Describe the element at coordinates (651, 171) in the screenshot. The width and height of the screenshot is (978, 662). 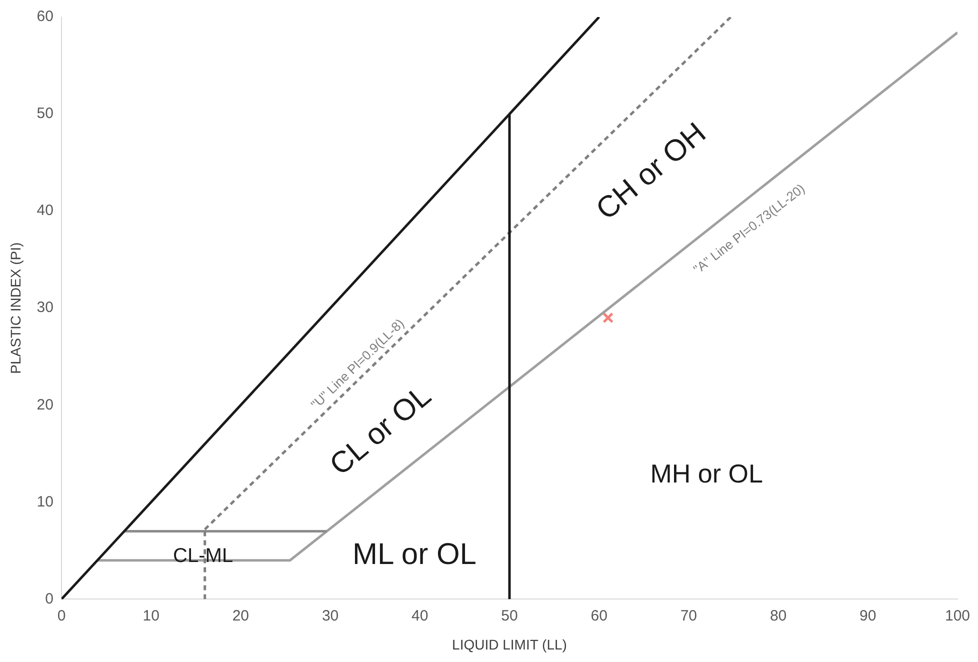
I see `annotation: CH or OH` at that location.